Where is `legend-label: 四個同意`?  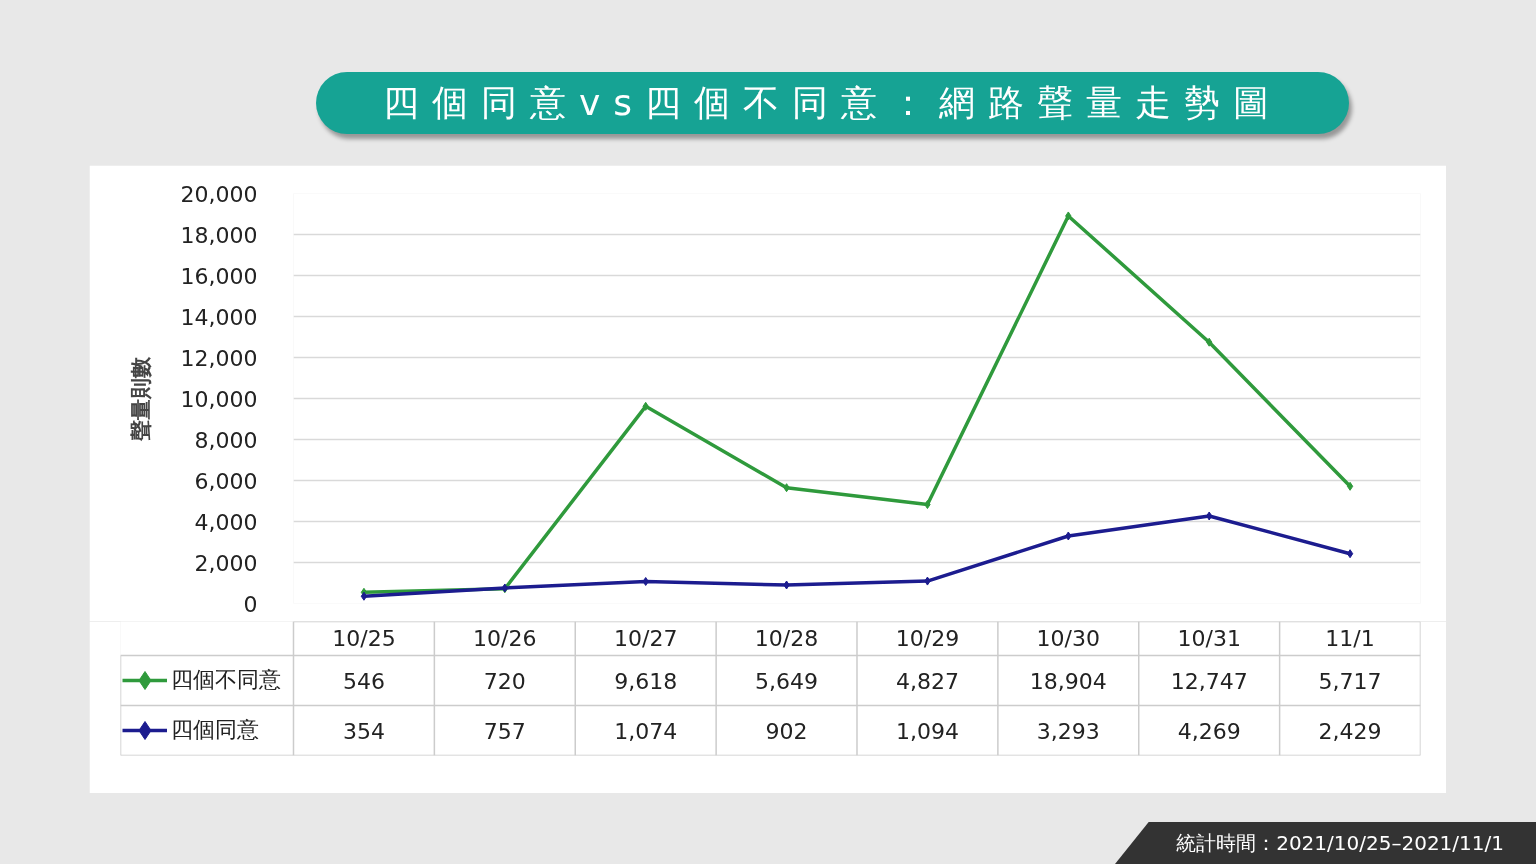
legend-label: 四個同意 is located at coordinates (215, 730).